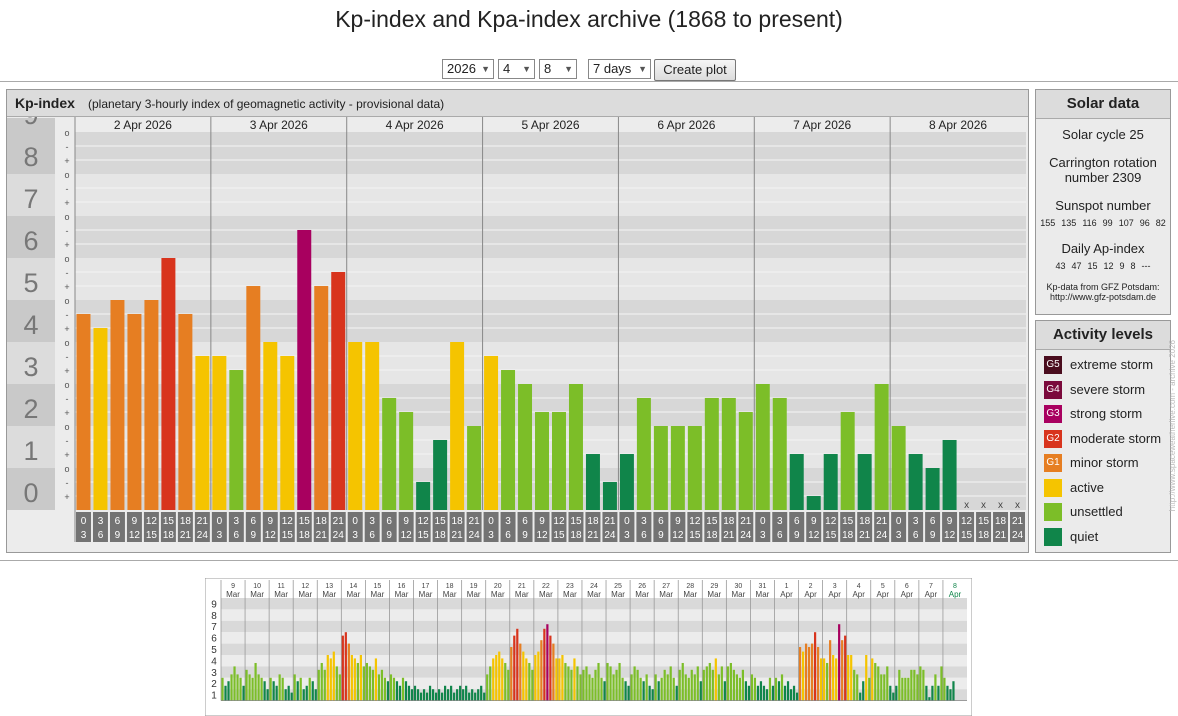 This screenshot has height=716, width=1178. I want to click on interval-start-label: 15, so click(305, 521).